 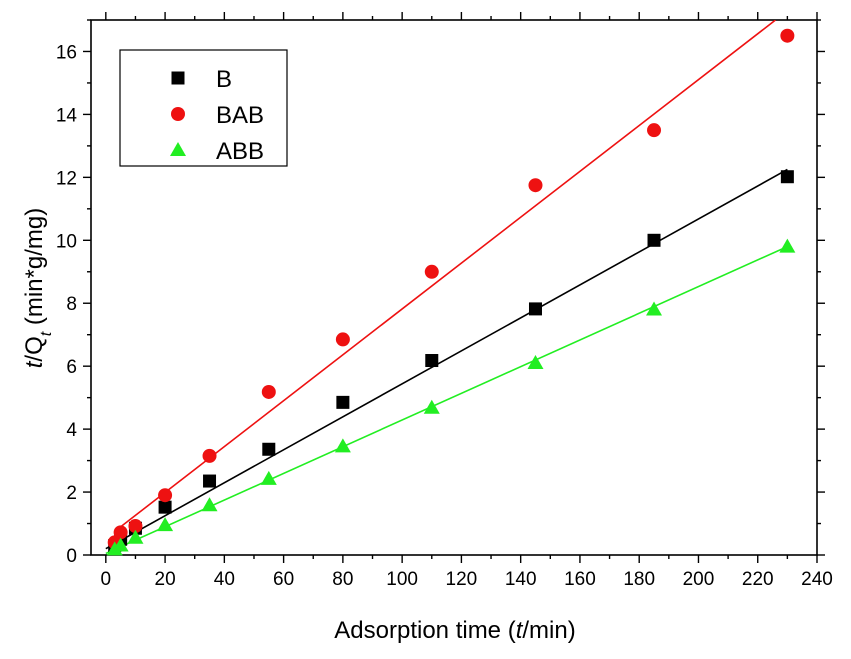 I want to click on y-tick-label: 6, so click(x=71, y=367).